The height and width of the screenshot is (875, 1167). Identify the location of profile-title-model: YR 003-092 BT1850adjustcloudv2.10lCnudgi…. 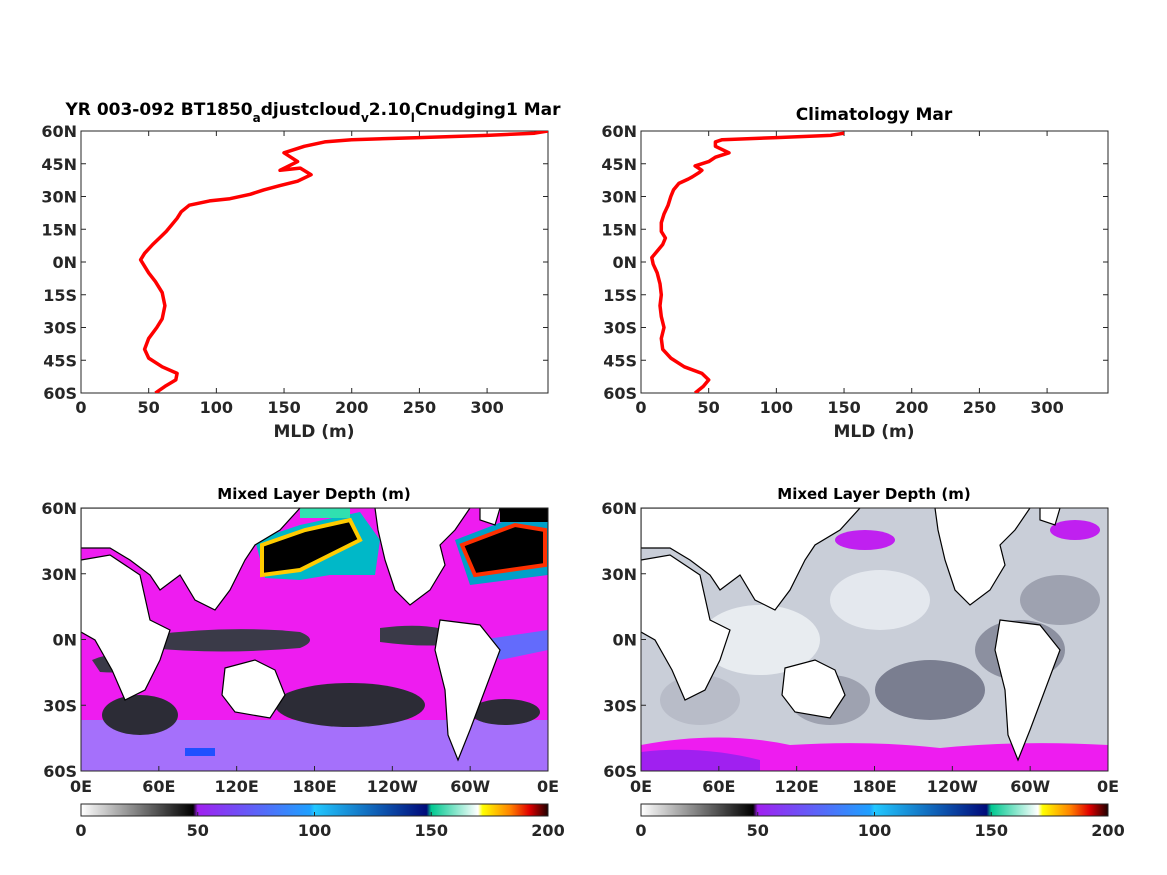
(313, 112).